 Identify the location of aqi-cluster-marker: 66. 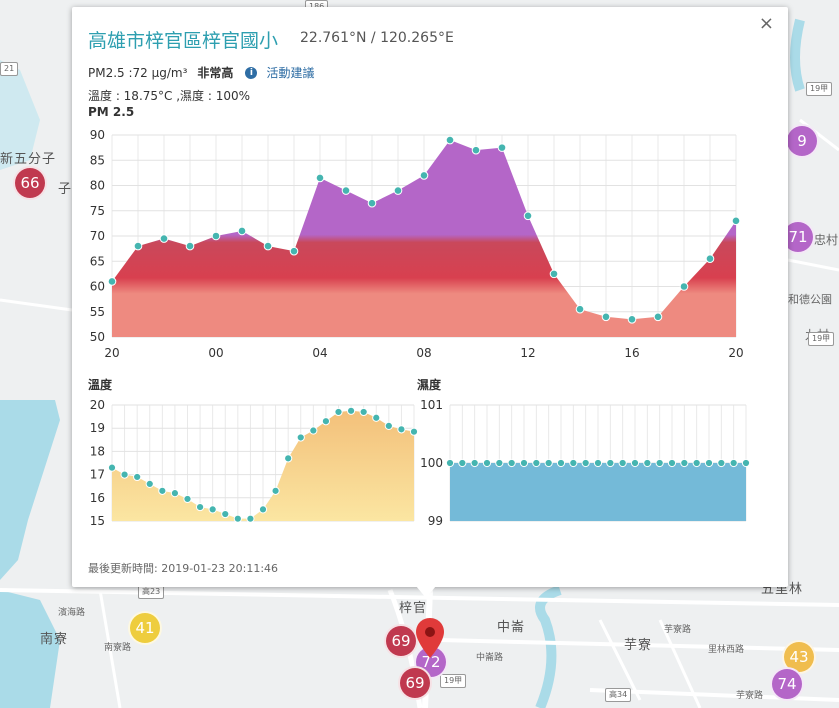
(30, 183).